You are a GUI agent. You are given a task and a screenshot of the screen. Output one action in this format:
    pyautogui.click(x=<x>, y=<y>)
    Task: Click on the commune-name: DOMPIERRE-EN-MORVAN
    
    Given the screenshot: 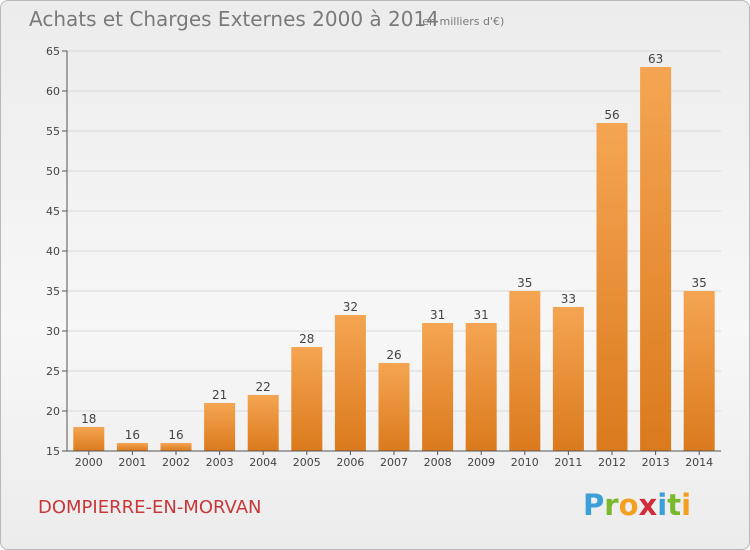 What is the action you would take?
    pyautogui.click(x=150, y=507)
    